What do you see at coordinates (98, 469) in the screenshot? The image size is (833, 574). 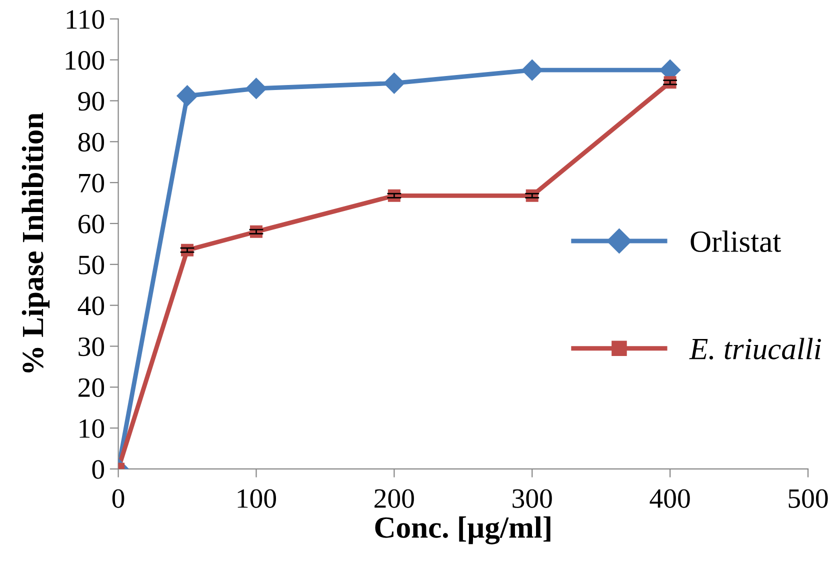 I see `y-tick-label: 0` at bounding box center [98, 469].